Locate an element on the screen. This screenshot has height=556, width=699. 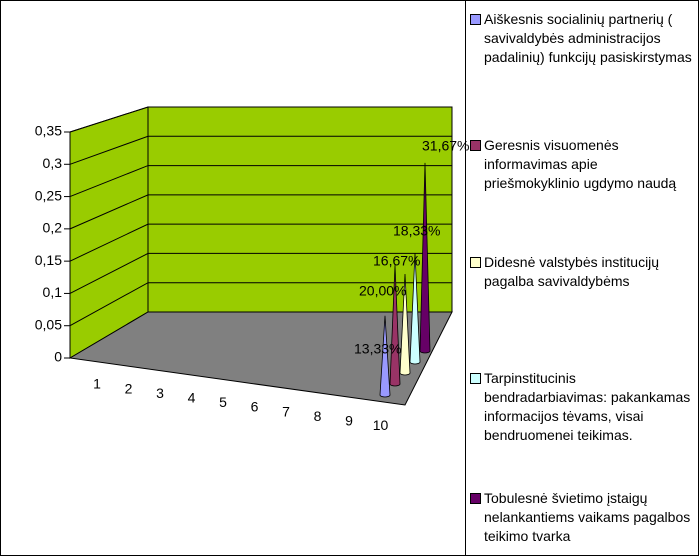
x-tick-label: 3 is located at coordinates (160, 393).